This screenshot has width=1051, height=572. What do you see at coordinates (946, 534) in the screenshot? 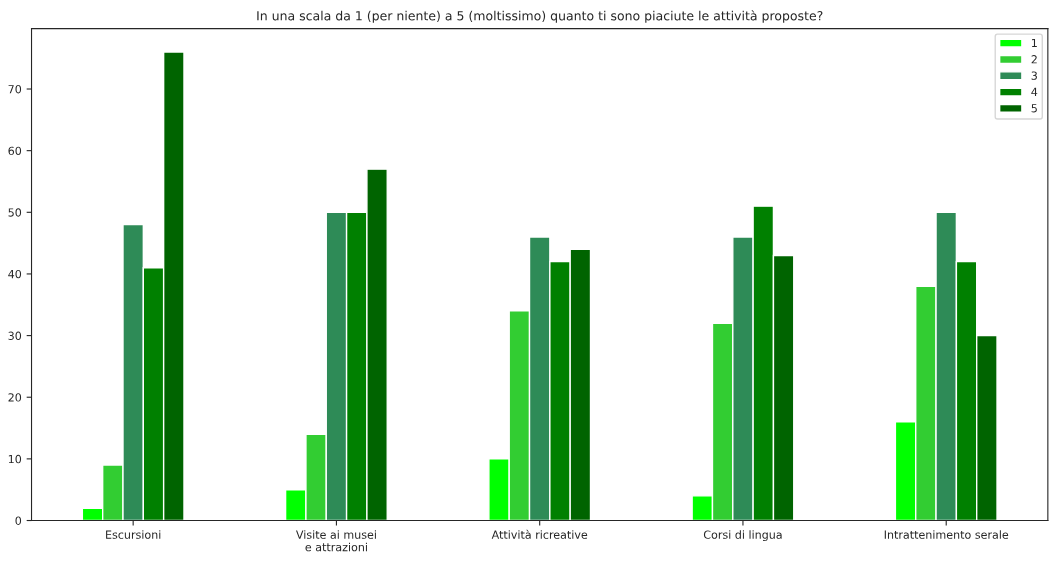
I see `x-tick-label: Intrattenimento serale` at bounding box center [946, 534].